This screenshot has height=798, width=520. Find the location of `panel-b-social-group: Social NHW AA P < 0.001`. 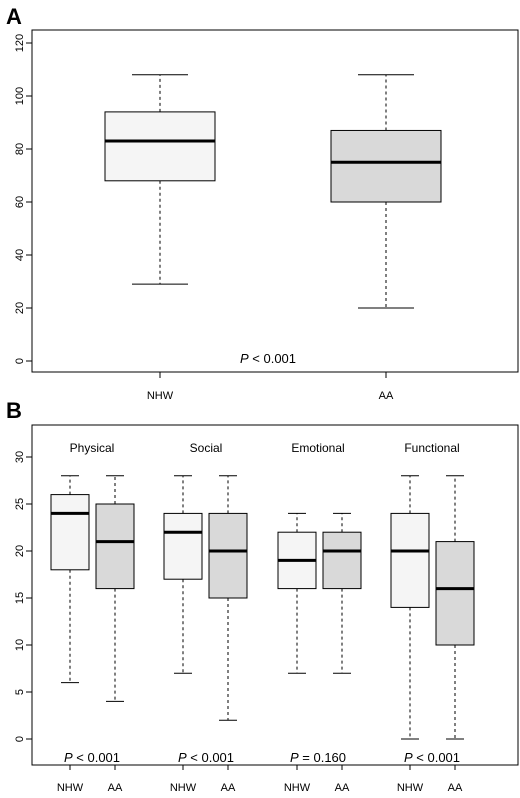

panel-b-social-group: Social NHW AA P < 0.001 is located at coordinates (205, 617).